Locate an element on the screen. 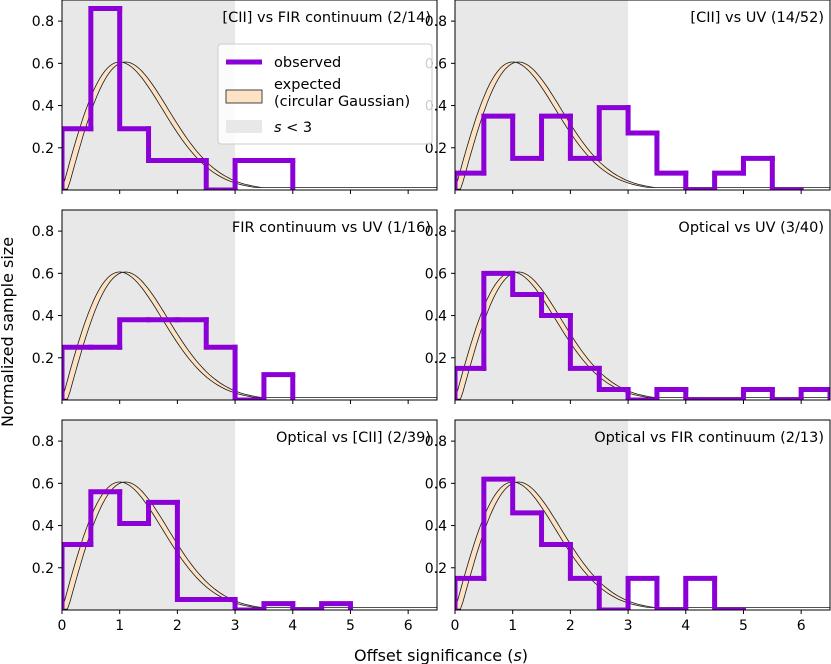  x-tick-label: 3 is located at coordinates (235, 626).